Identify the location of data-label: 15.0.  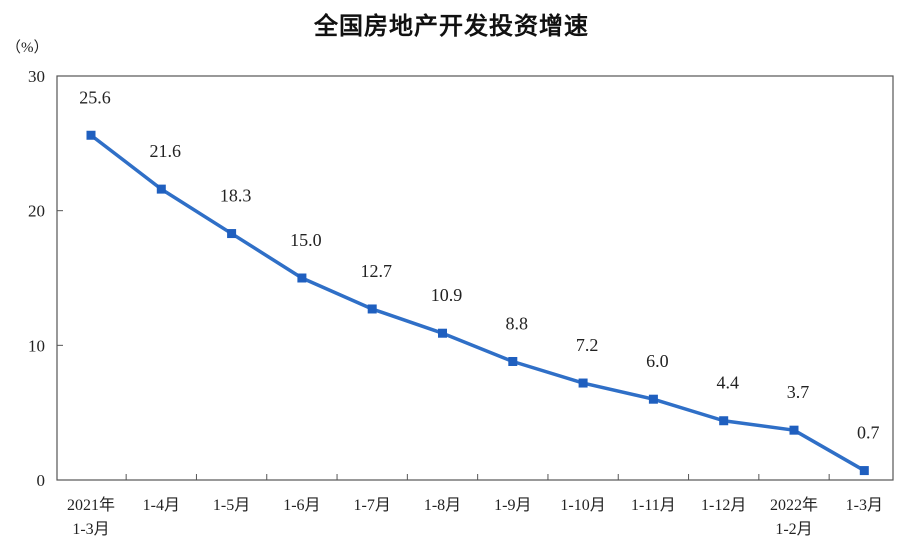
(306, 240).